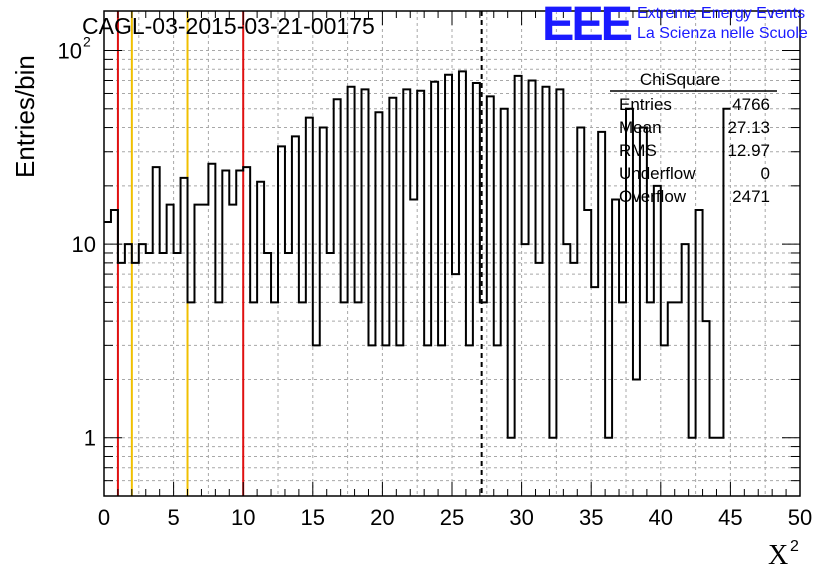 Image resolution: width=836 pixels, height=572 pixels. What do you see at coordinates (591, 517) in the screenshot?
I see `x-tick-label: 35` at bounding box center [591, 517].